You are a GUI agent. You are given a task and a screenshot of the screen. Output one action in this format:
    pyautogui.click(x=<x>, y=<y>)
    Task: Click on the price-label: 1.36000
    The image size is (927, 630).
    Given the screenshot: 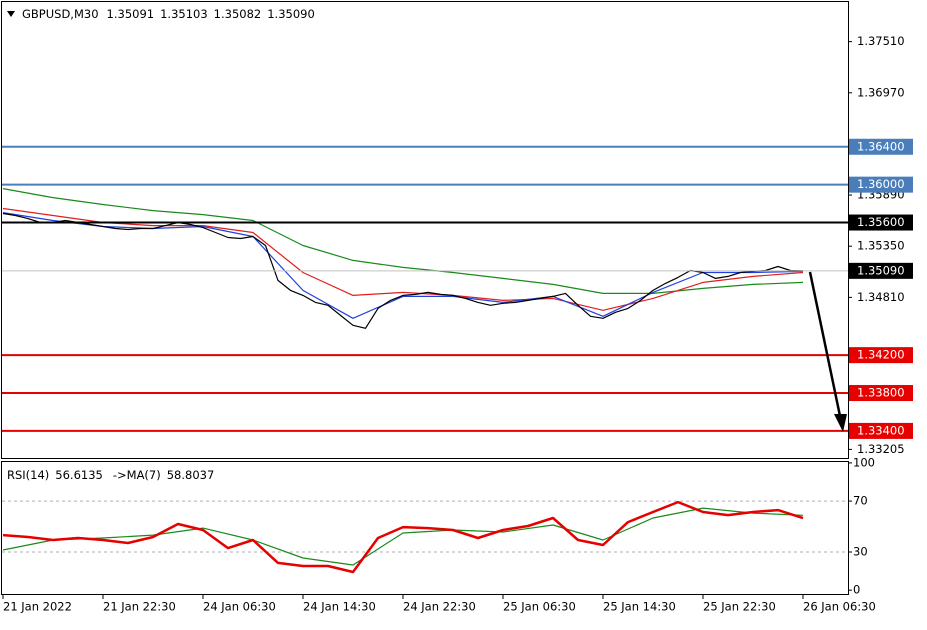 What is the action you would take?
    pyautogui.click(x=881, y=184)
    